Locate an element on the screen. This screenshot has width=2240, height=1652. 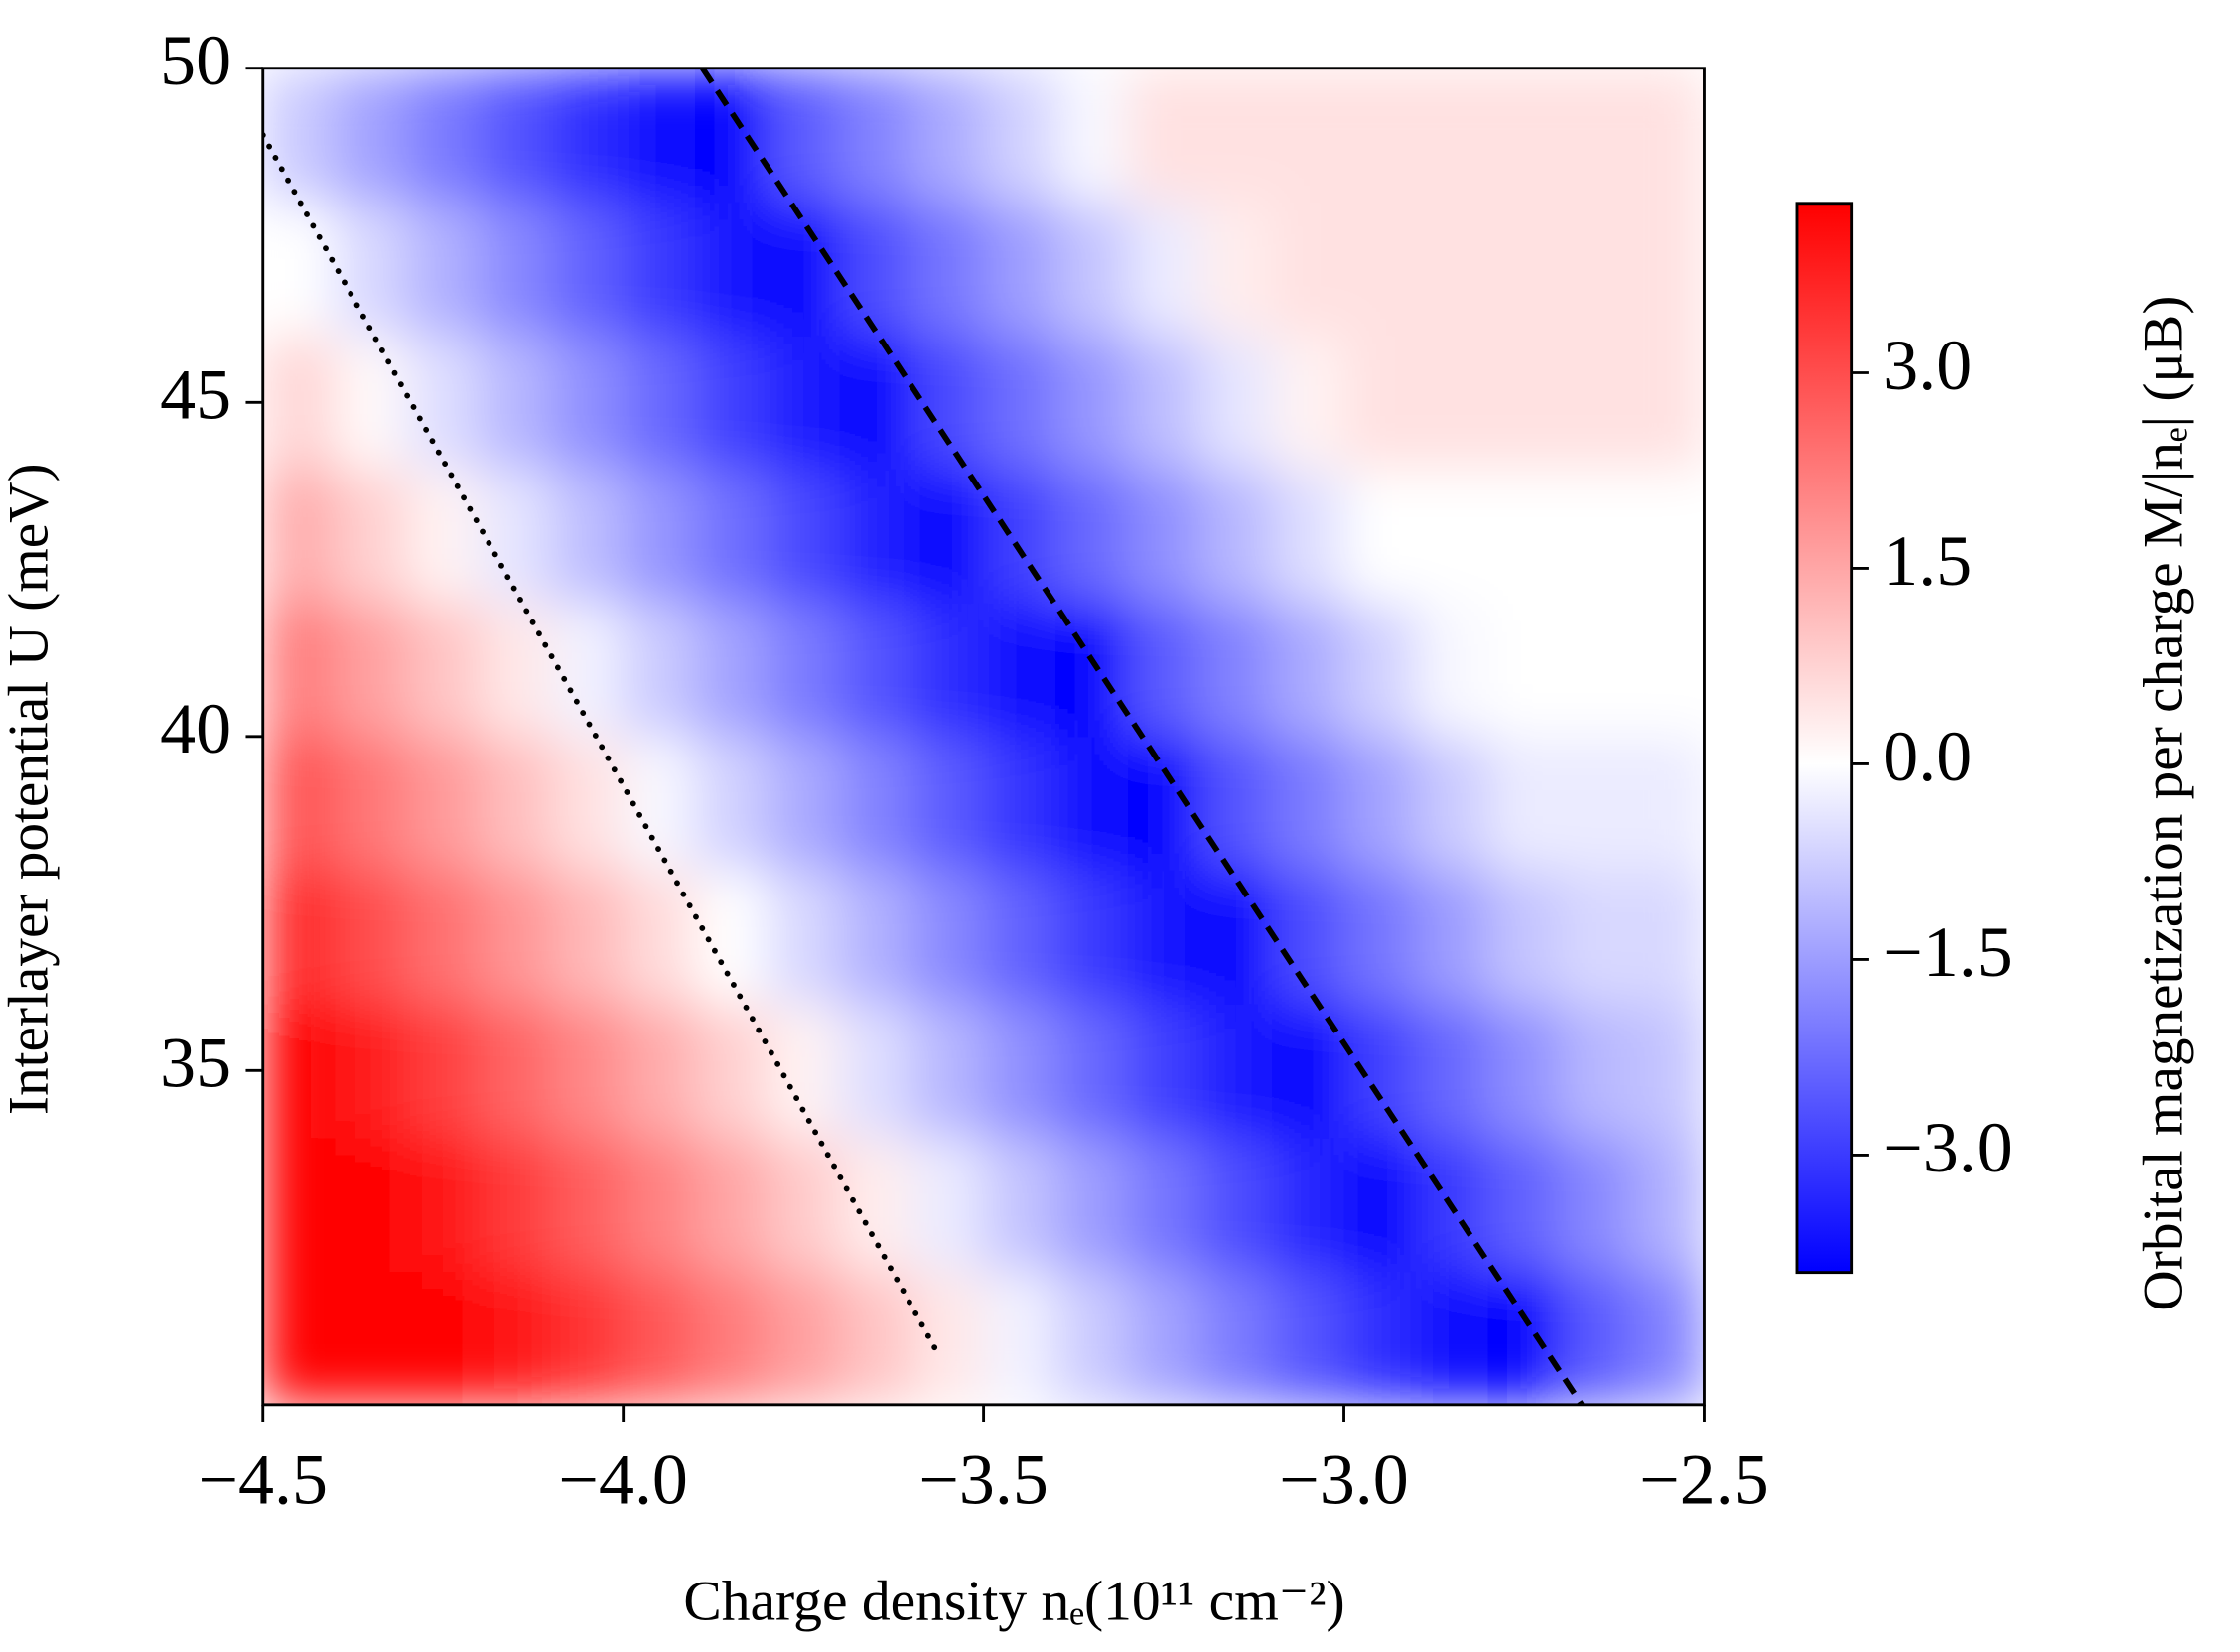
y-axis-label: Interlayer potential U (meV) is located at coordinates (30, 789).